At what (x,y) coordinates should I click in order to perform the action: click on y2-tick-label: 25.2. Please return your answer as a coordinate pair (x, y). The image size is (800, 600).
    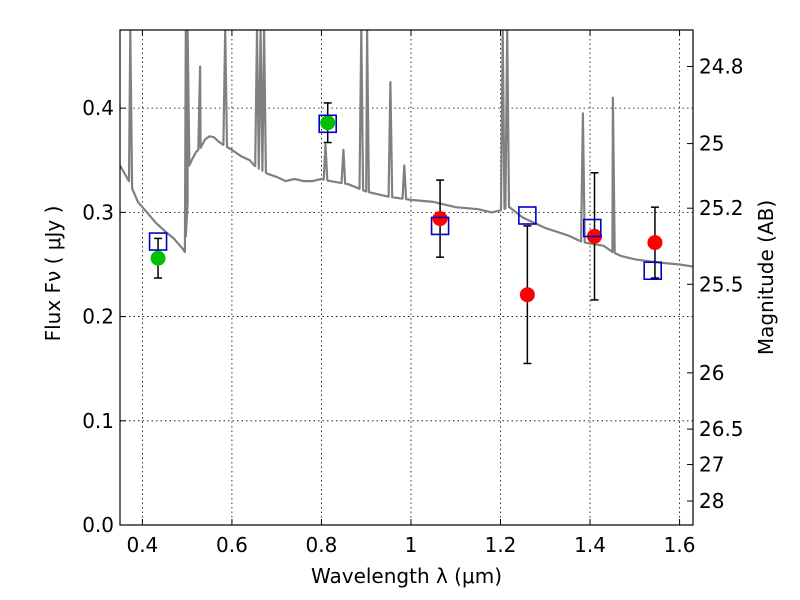
    Looking at the image, I should click on (721, 208).